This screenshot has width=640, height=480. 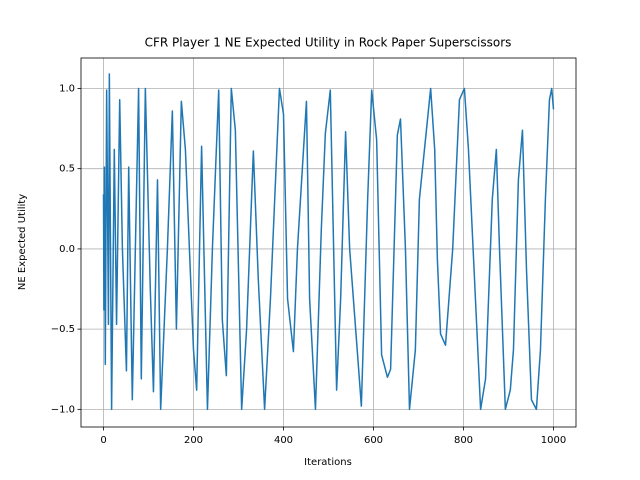 I want to click on y-tick-label: 1.0, so click(x=67, y=88).